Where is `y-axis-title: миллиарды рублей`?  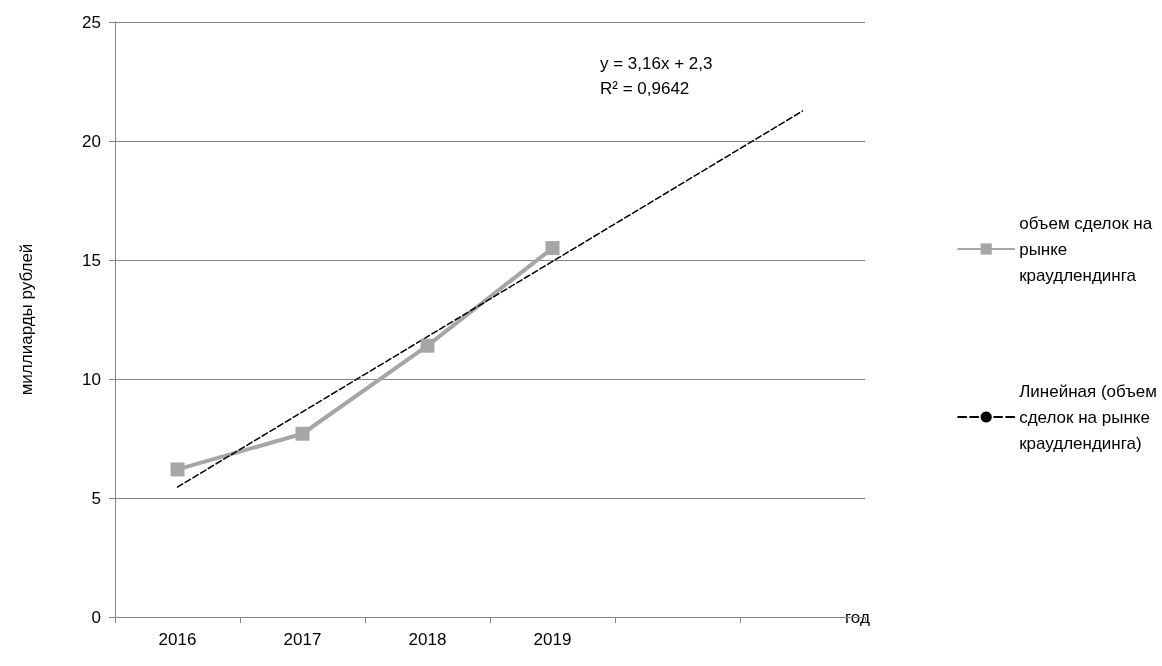
y-axis-title: миллиарды рублей is located at coordinates (26, 319).